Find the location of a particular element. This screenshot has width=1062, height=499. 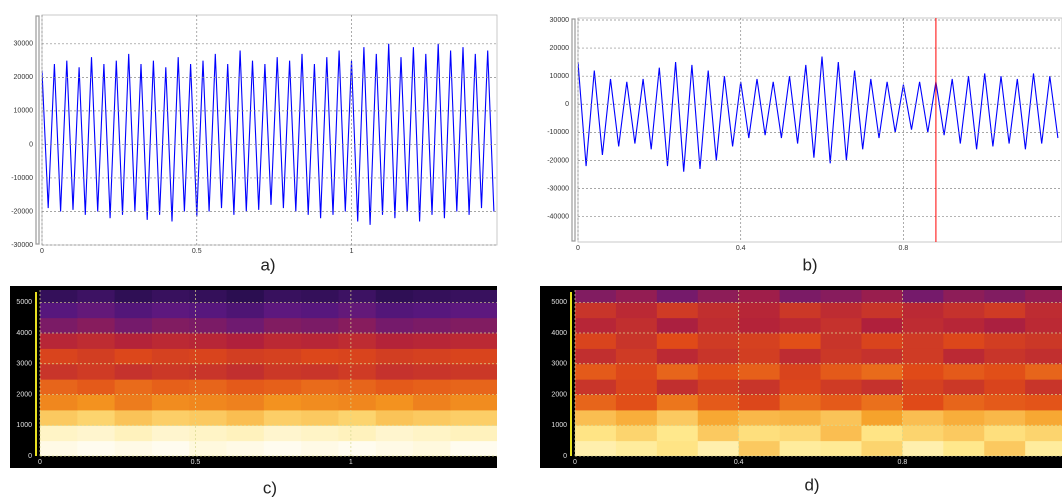

x-tick-label: 0.4 is located at coordinates (741, 248).